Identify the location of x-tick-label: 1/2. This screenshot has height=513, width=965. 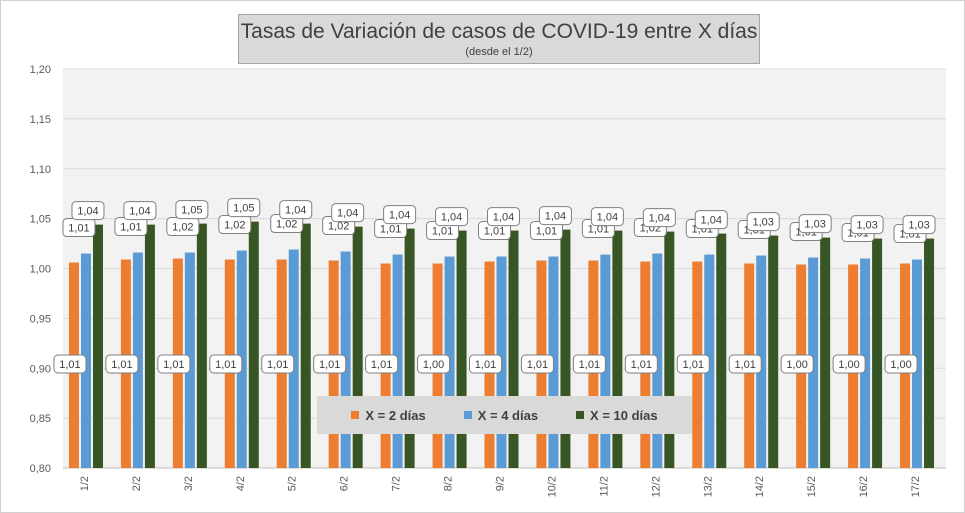
(85, 483).